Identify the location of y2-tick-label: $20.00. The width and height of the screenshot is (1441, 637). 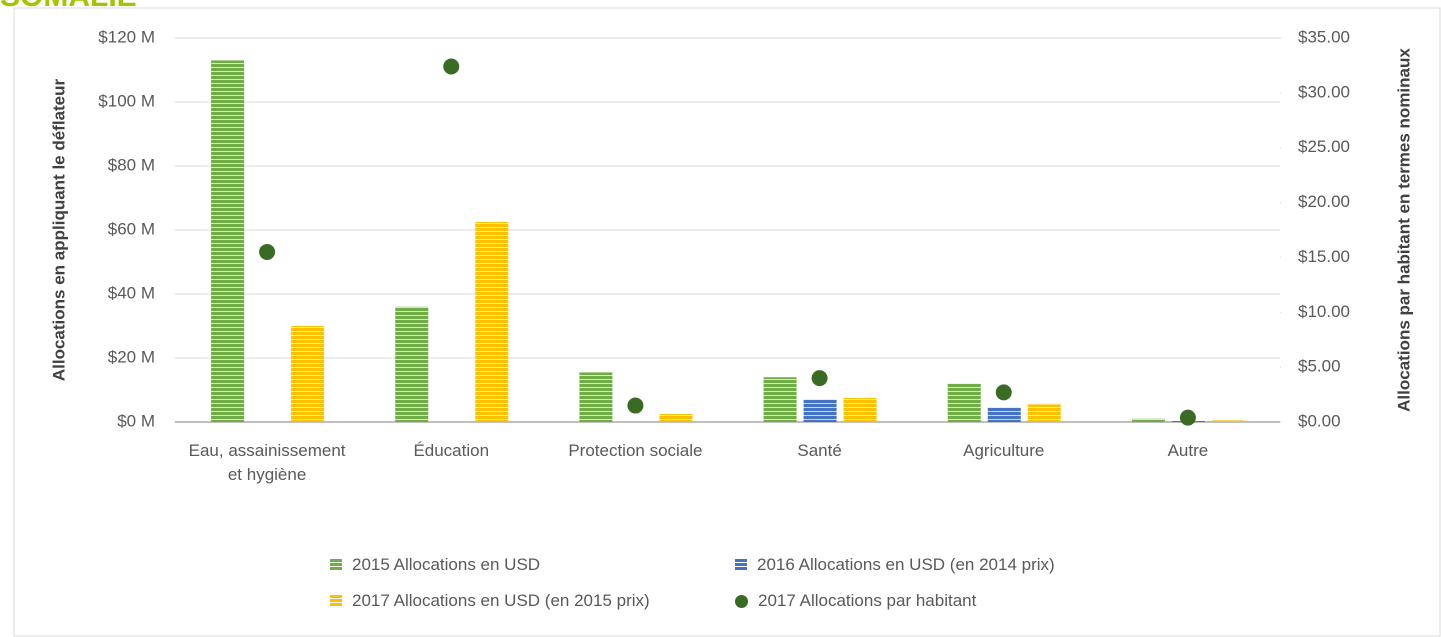
(1324, 201).